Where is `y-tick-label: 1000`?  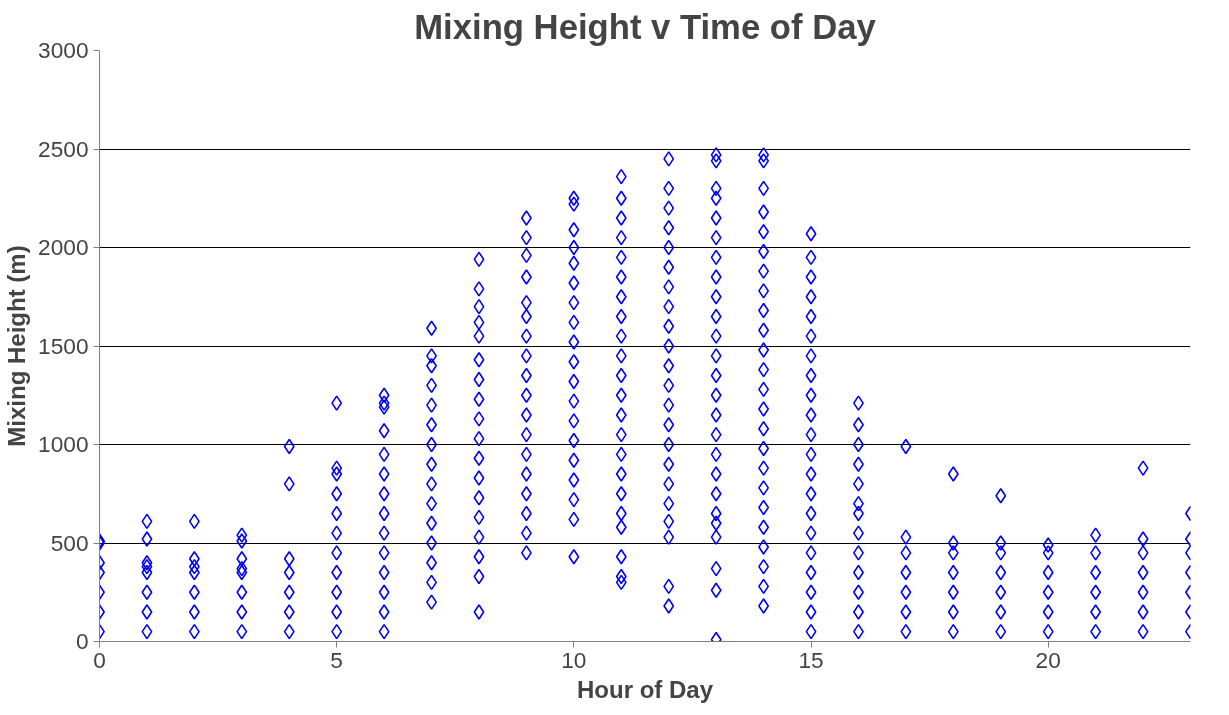
y-tick-label: 1000 is located at coordinates (63, 444).